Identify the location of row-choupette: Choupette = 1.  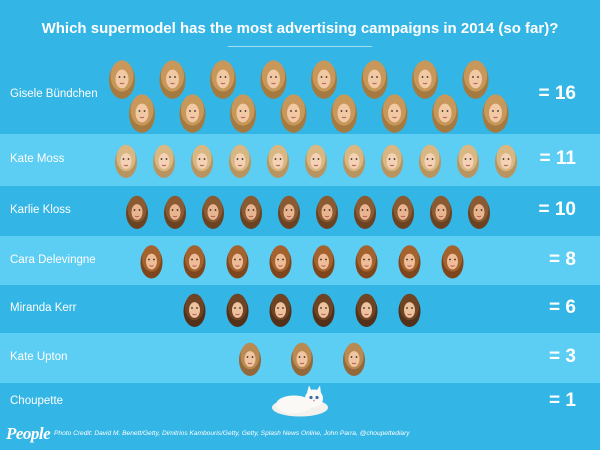
(300, 401).